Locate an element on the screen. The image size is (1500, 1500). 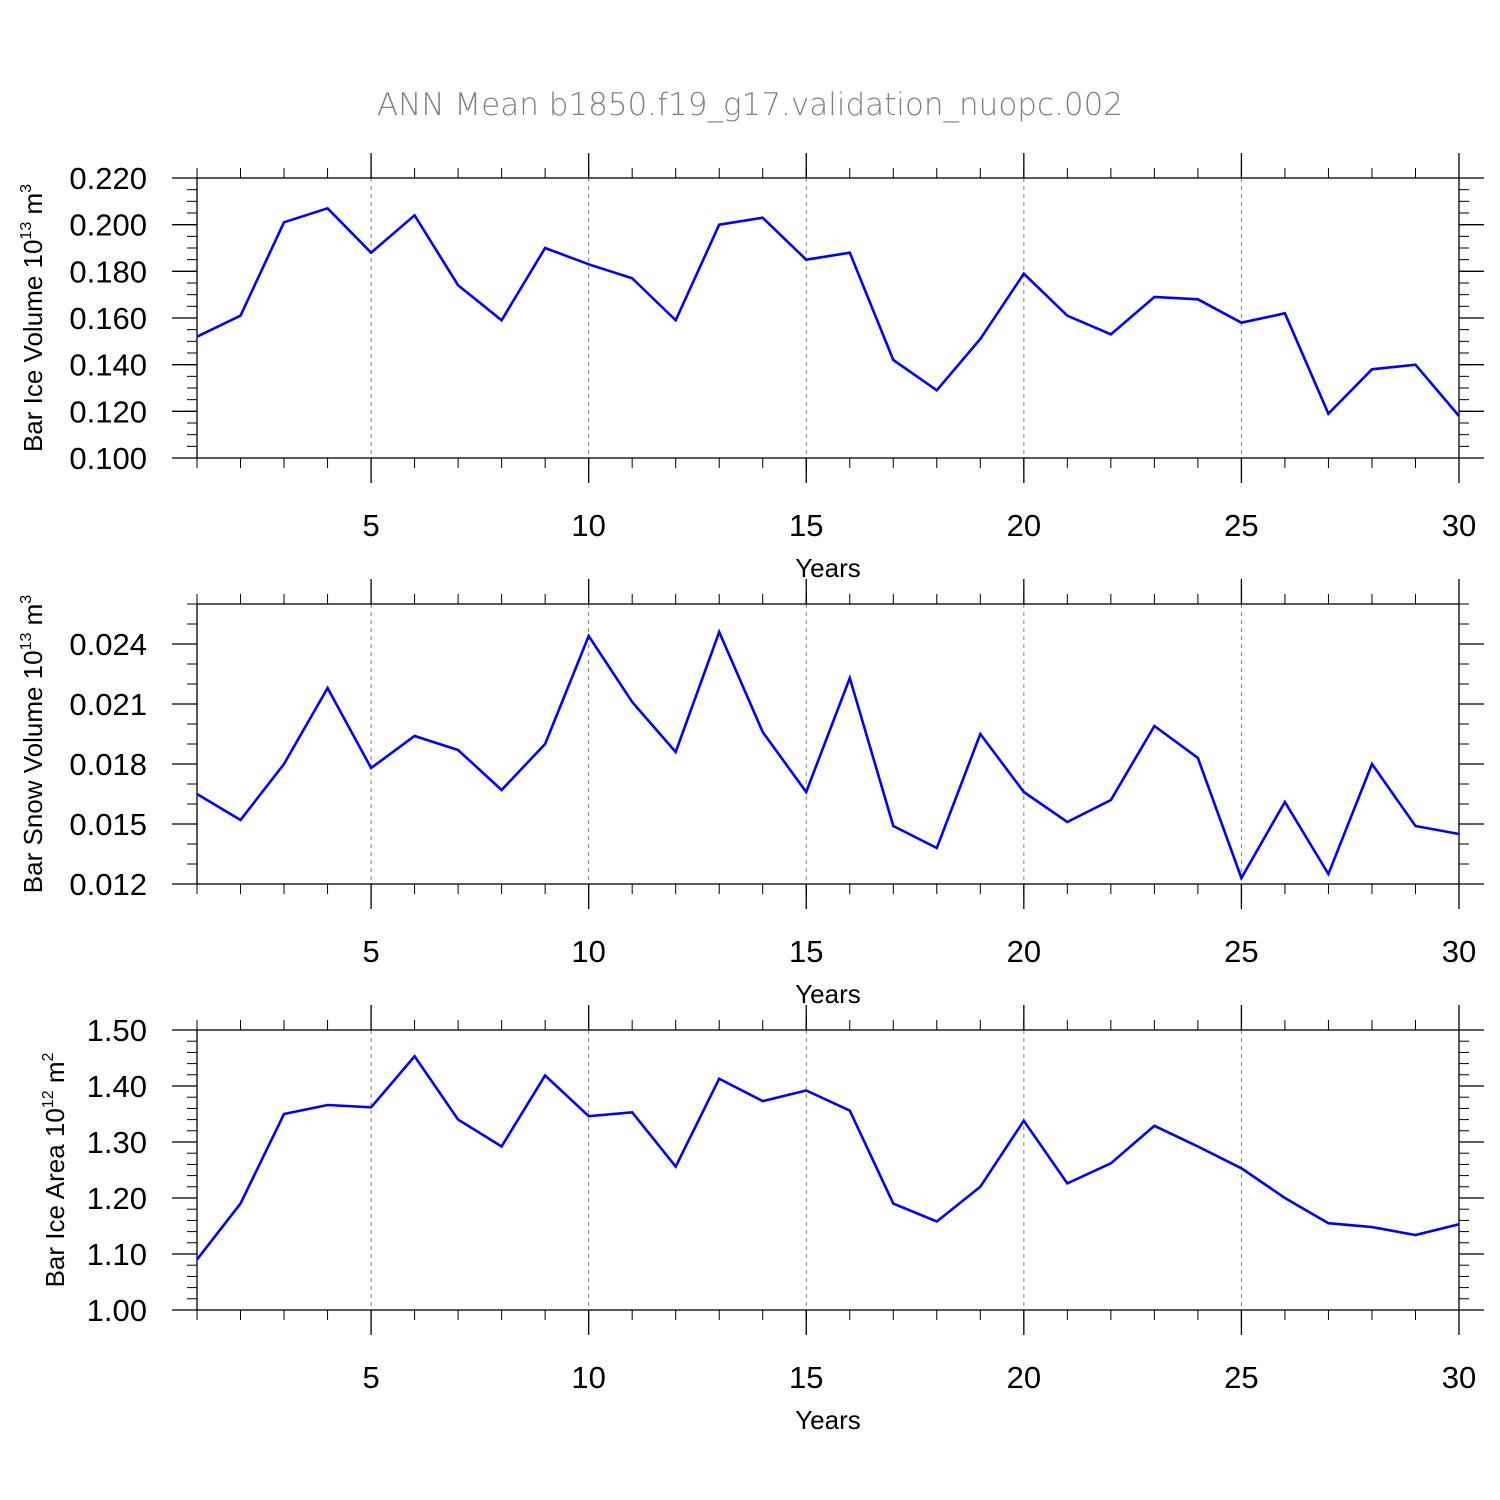
y-axis-label: Bar Ice Area 1012 m2 is located at coordinates (55, 1169).